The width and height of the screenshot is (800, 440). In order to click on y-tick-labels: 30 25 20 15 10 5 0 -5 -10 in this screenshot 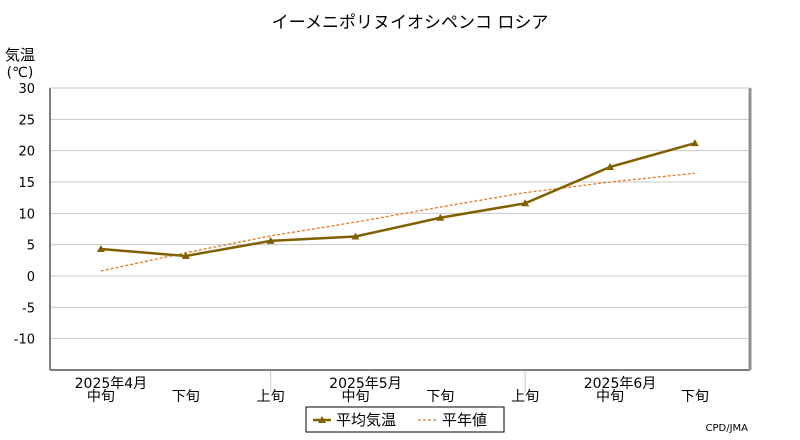, I will do `click(24, 215)`.